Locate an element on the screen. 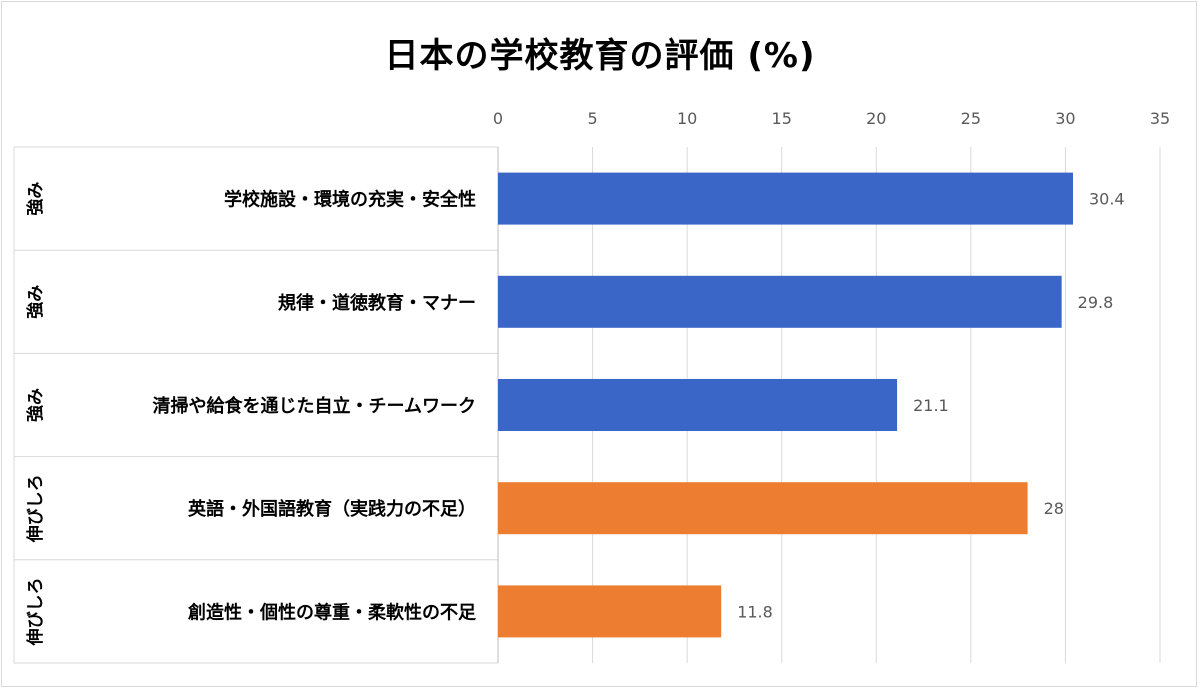 The image size is (1200, 690). x-tick-label: 5 is located at coordinates (592, 118).